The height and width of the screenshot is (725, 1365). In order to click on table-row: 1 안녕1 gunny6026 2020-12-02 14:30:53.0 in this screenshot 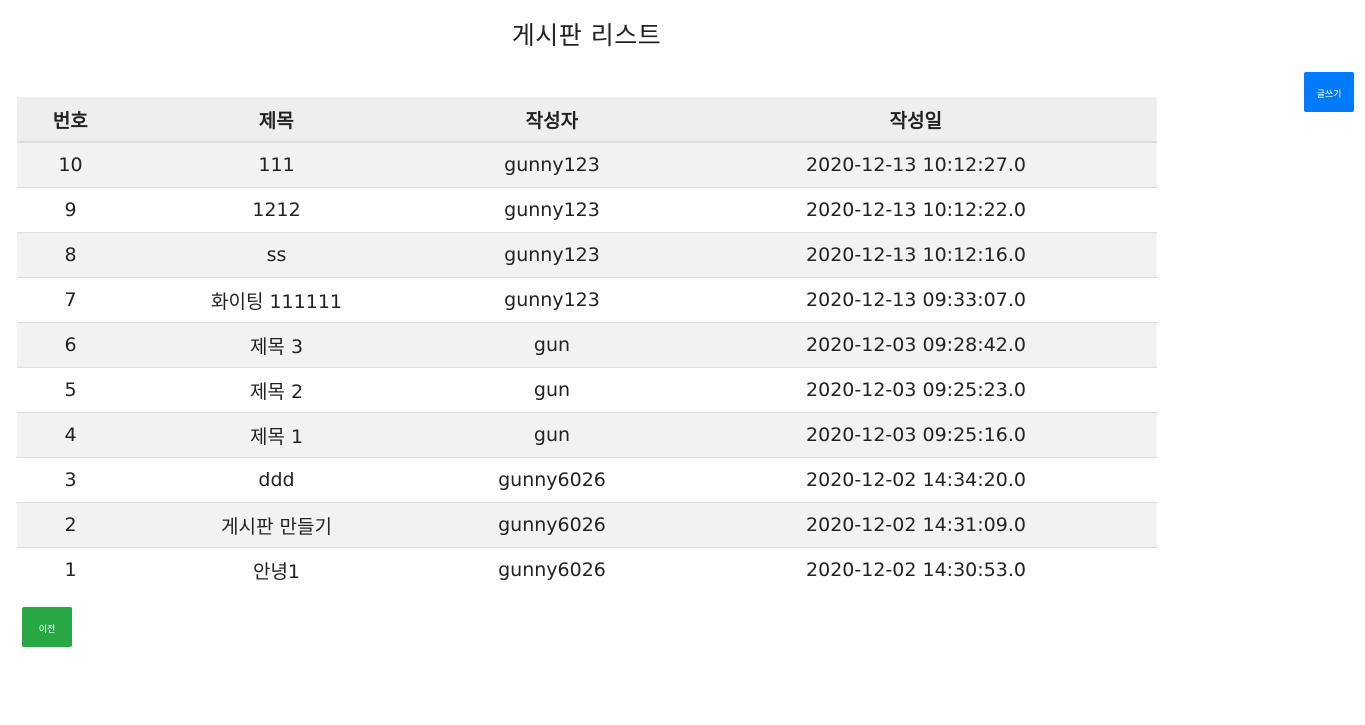, I will do `click(587, 569)`.